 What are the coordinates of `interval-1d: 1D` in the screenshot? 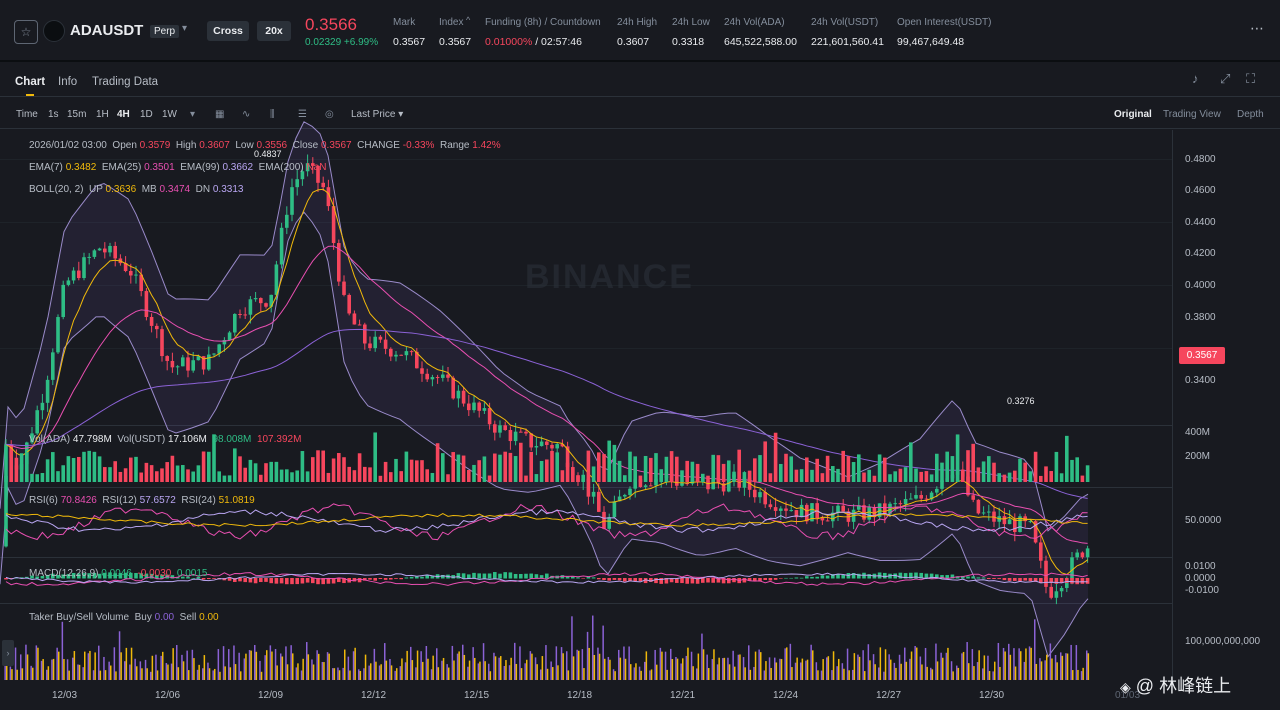 It's located at (146, 114).